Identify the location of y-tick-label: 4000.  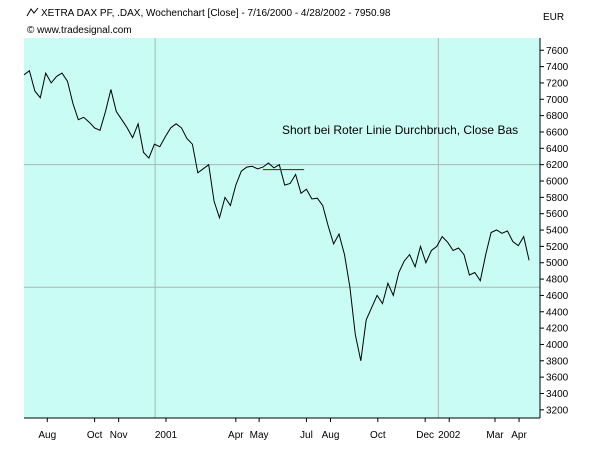
(557, 345).